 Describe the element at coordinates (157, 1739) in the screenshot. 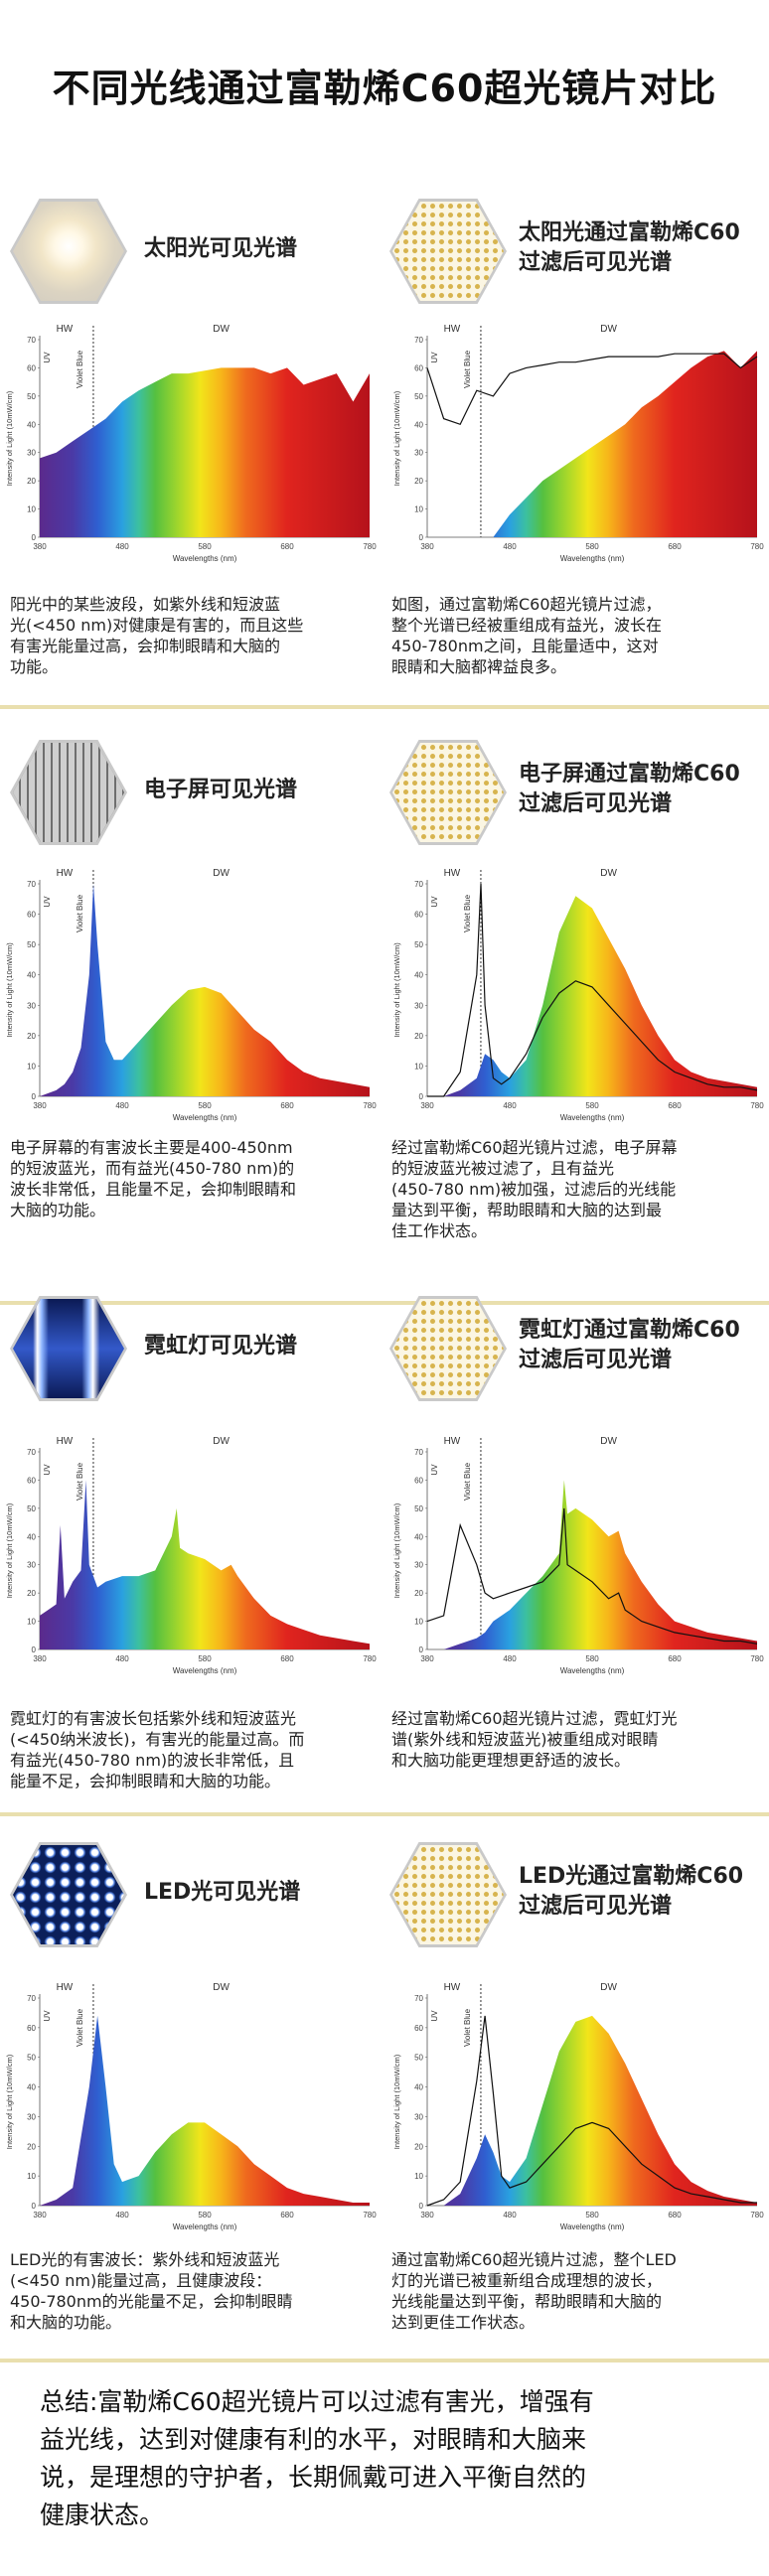

I see `description-line: (<450纳米波长)，有害光的能量过高。而` at that location.